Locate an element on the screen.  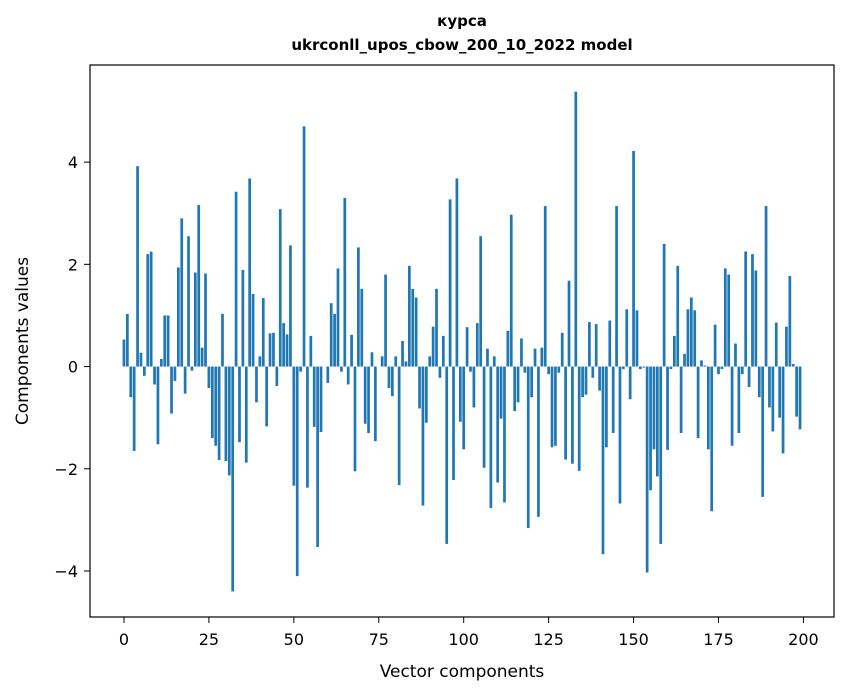
chart-title-line-2: ukrconll_upos_cbow_200_10_2022 model is located at coordinates (461, 45).